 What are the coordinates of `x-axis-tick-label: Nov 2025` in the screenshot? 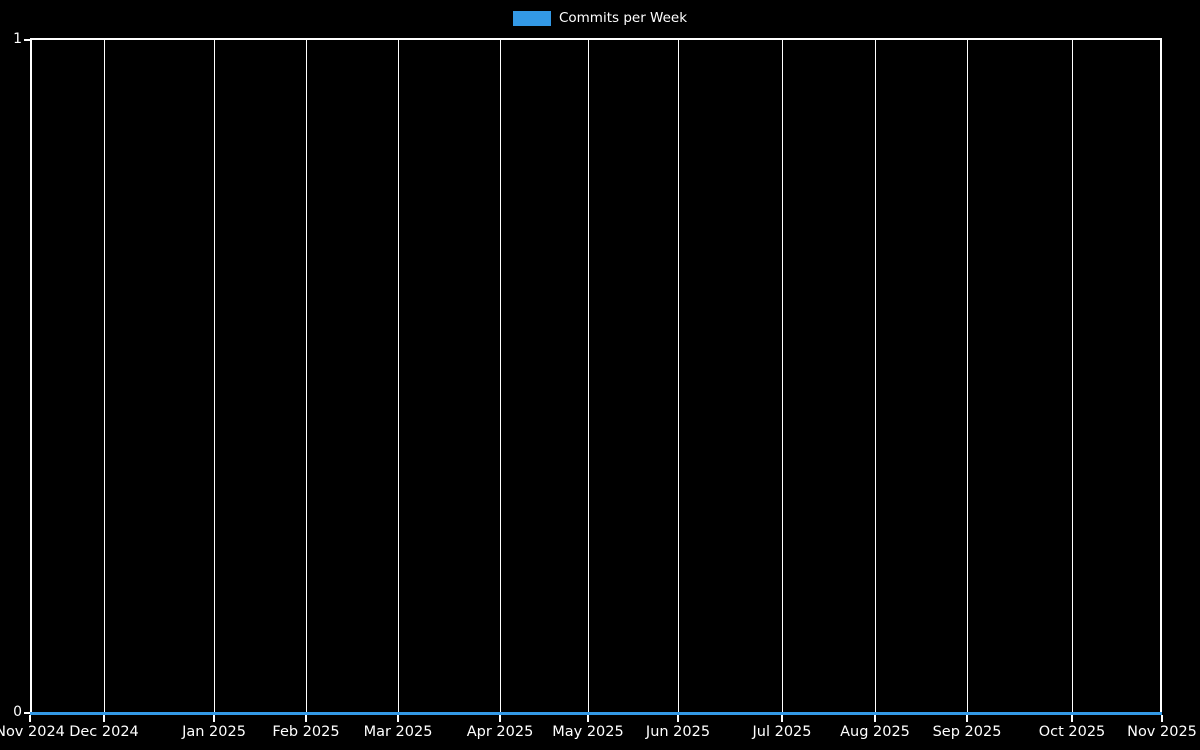 It's located at (1162, 732).